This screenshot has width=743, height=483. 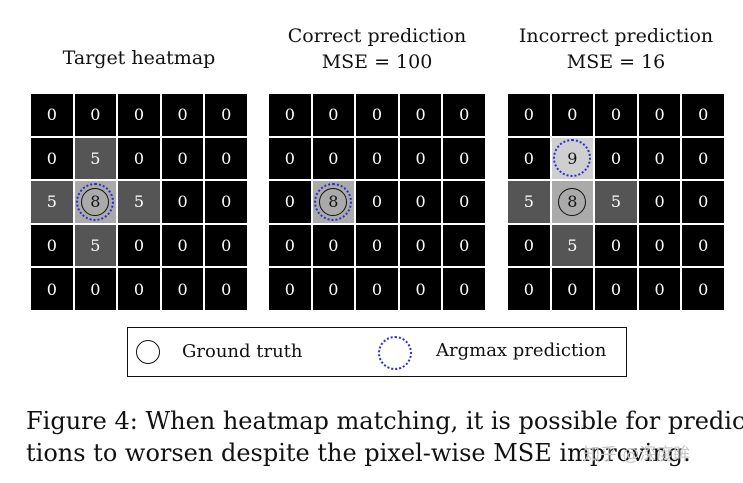 What do you see at coordinates (139, 202) in the screenshot?
I see `heatmap-grid: 0 0 0 0 0 0 5 0 0 0 5 8 5 0 0 0 5 0 0 0 0 0 0 0 0` at bounding box center [139, 202].